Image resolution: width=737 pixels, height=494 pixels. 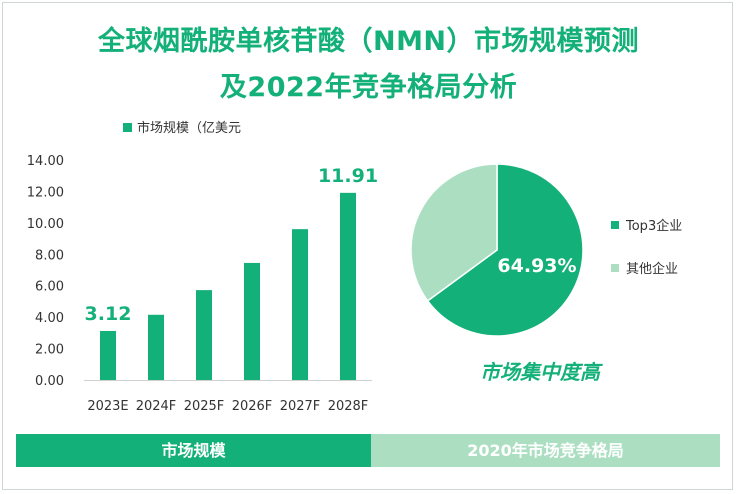 What do you see at coordinates (652, 269) in the screenshot?
I see `pie-legend-label-other: 其他企业` at bounding box center [652, 269].